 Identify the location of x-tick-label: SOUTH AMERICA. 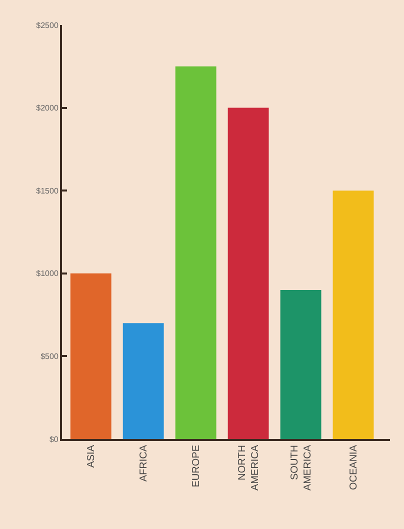
(302, 467).